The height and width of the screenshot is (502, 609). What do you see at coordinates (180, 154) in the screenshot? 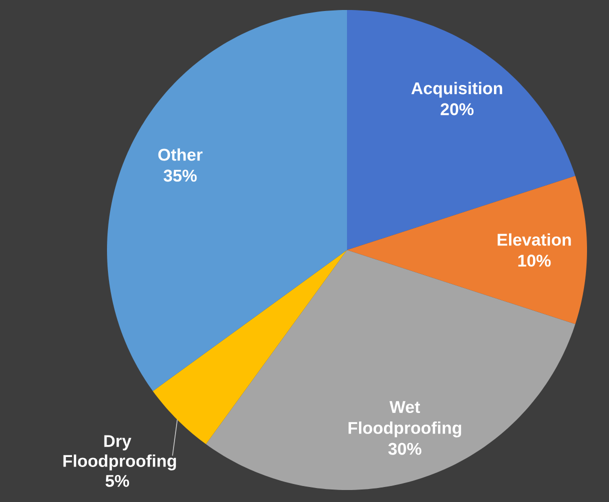
I see `slice-label: Other` at bounding box center [180, 154].